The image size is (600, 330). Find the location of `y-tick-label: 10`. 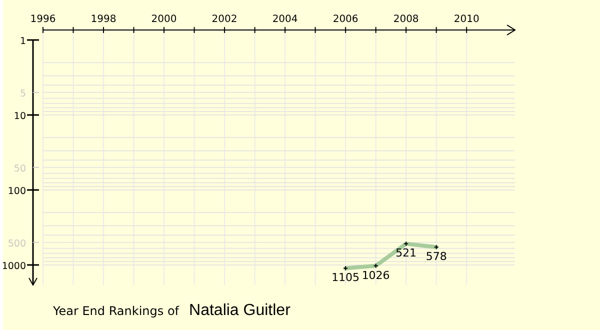

y-tick-label: 10 is located at coordinates (20, 116).